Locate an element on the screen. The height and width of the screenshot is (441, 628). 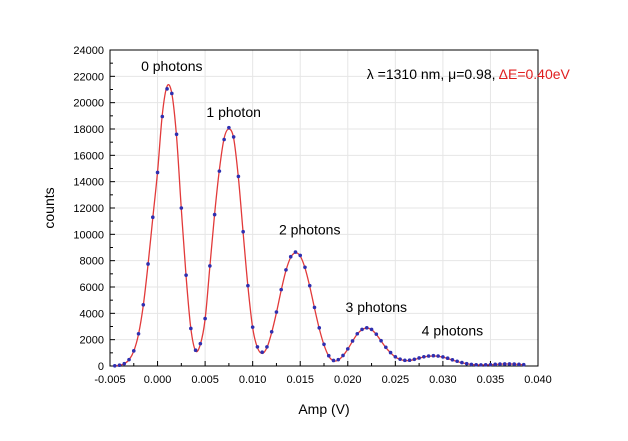
y-tick-label: 18000 is located at coordinates (88, 130).